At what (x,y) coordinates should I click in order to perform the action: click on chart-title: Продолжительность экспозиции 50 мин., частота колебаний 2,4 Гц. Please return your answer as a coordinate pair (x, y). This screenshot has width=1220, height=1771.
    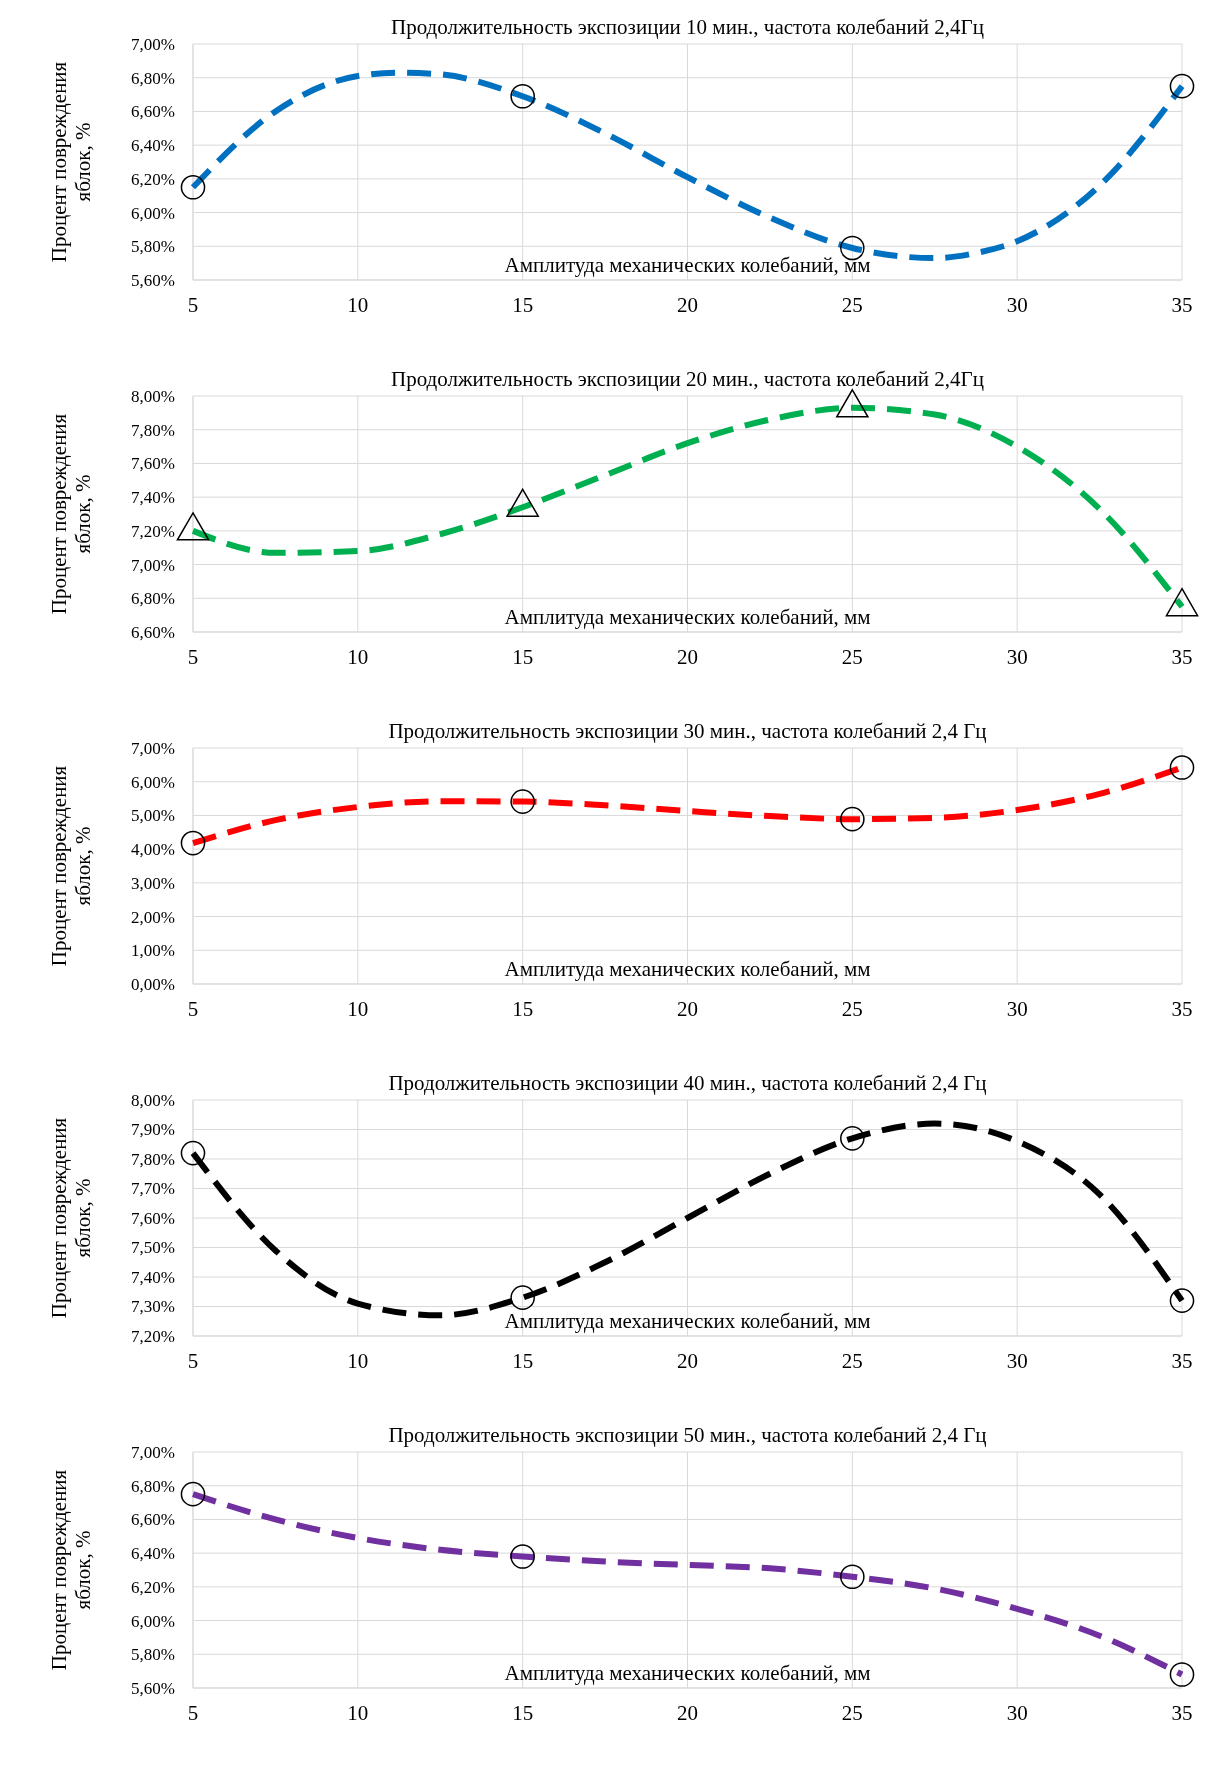
    Looking at the image, I should click on (687, 1435).